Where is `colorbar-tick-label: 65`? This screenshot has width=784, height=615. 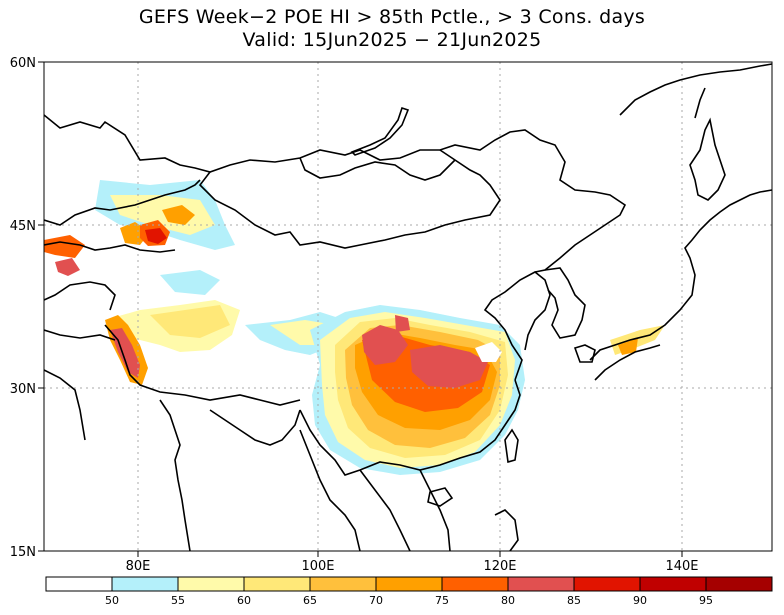 colorbar-tick-label: 65 is located at coordinates (310, 600).